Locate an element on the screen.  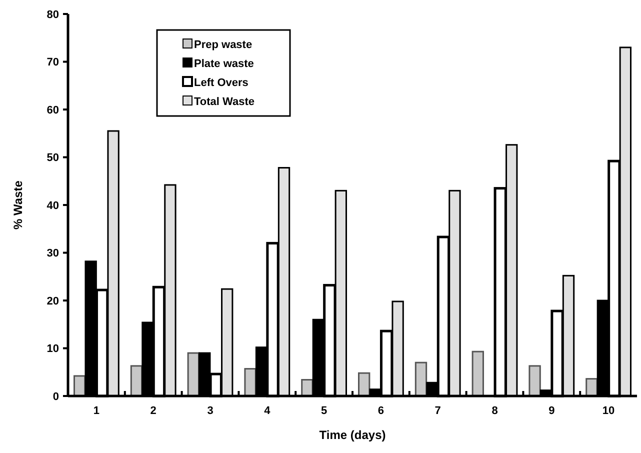
y-tick-label: 40 is located at coordinates (52, 206).